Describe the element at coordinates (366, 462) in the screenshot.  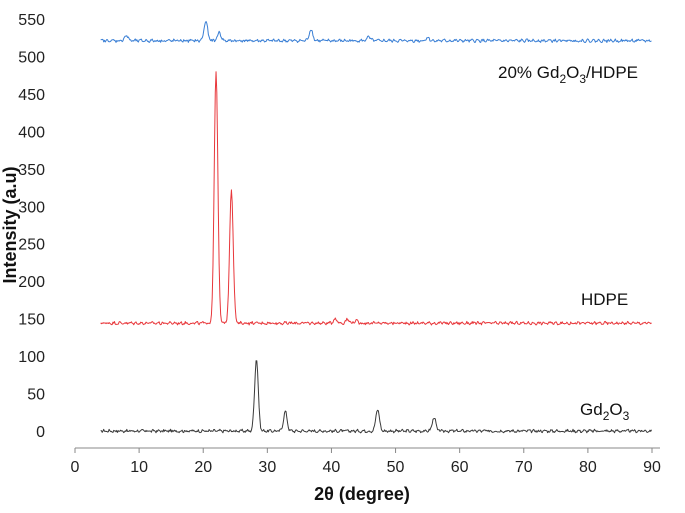
I see `x-ticks: 0 10 20 30 40 50 60 70 80 90` at that location.